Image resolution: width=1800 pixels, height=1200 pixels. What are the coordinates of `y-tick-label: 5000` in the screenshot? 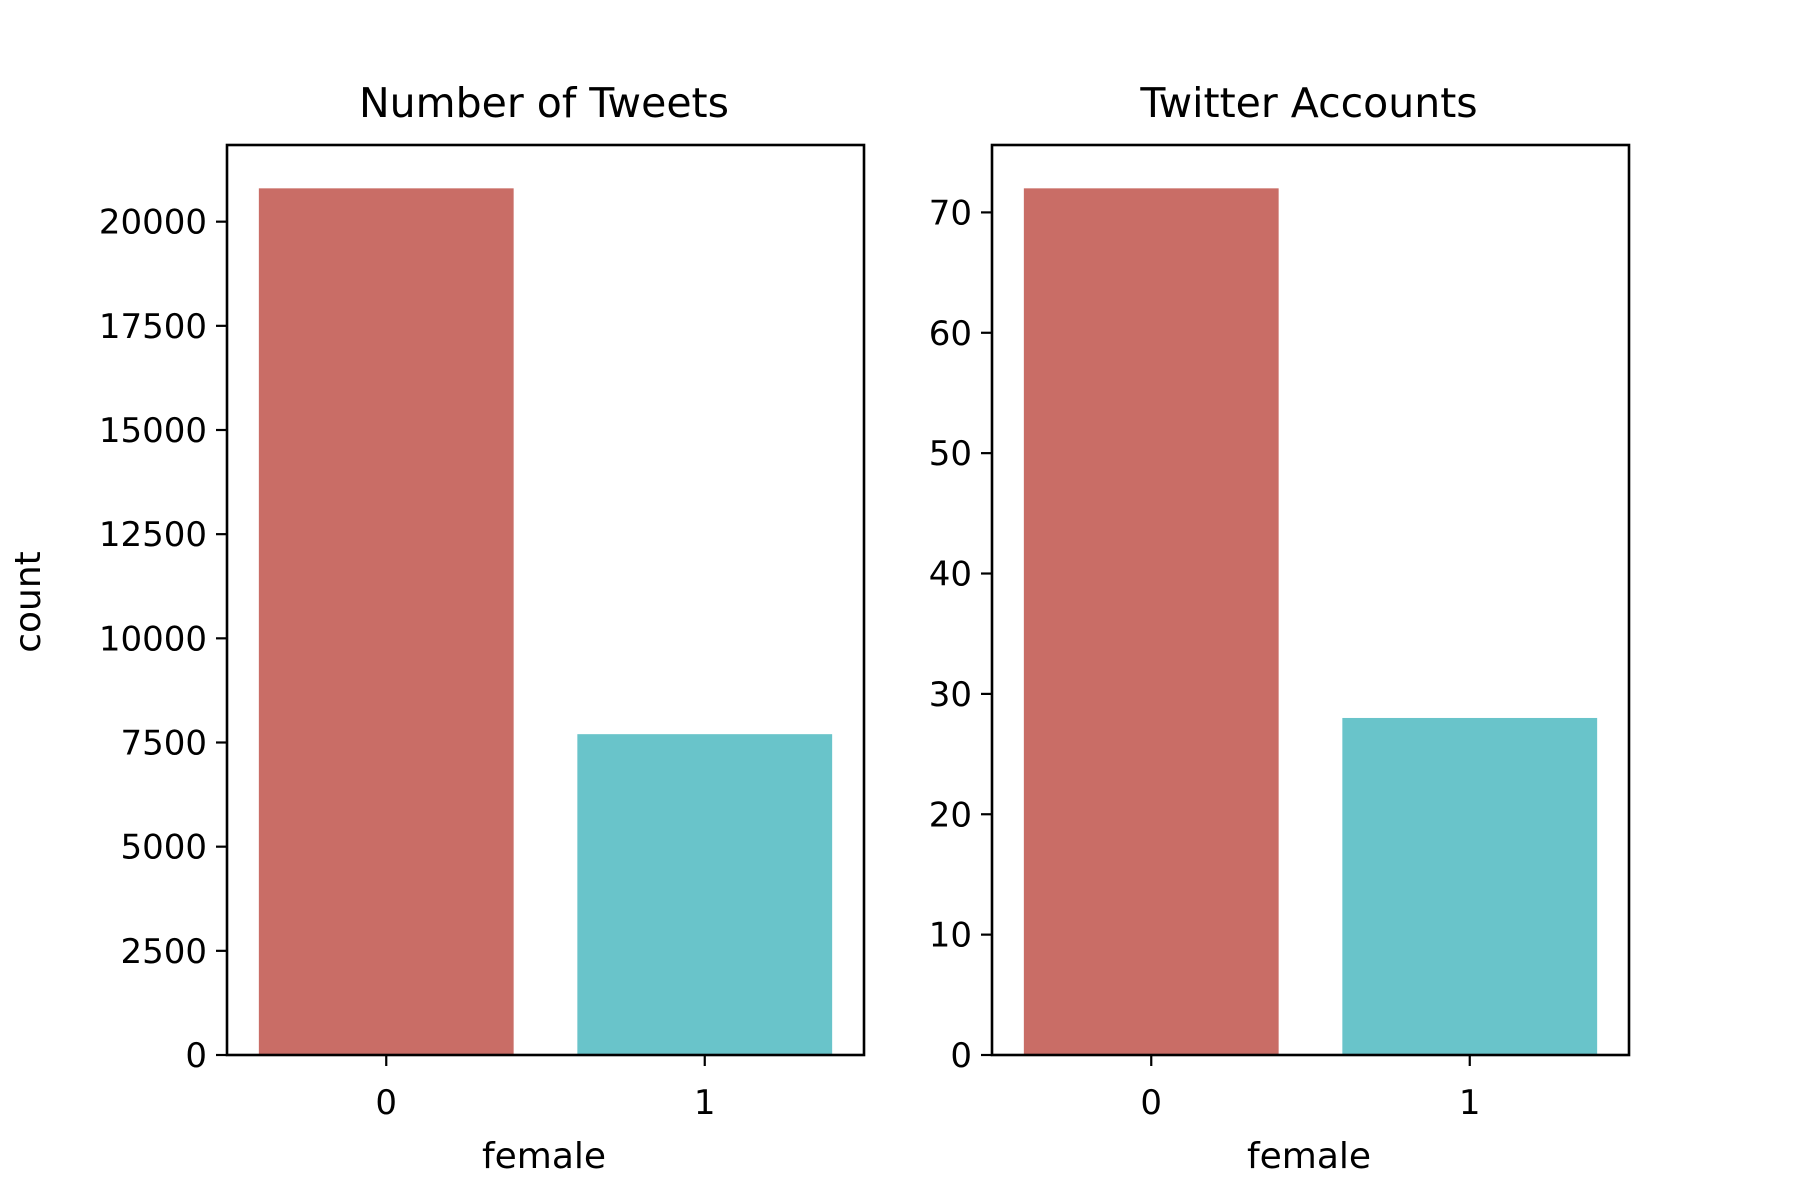 It's located at (163, 848).